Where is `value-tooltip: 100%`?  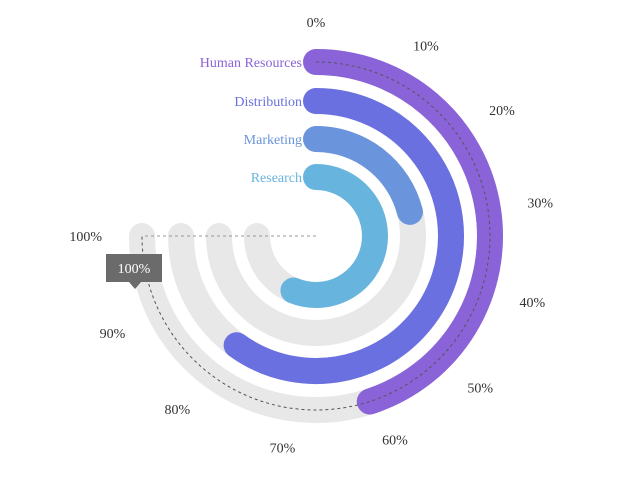 value-tooltip: 100% is located at coordinates (134, 271).